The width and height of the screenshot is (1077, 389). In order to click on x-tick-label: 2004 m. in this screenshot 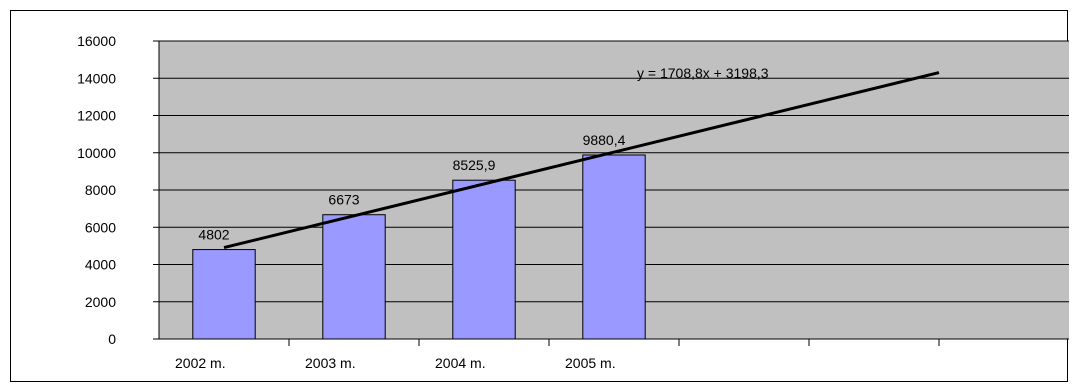, I will do `click(460, 363)`.